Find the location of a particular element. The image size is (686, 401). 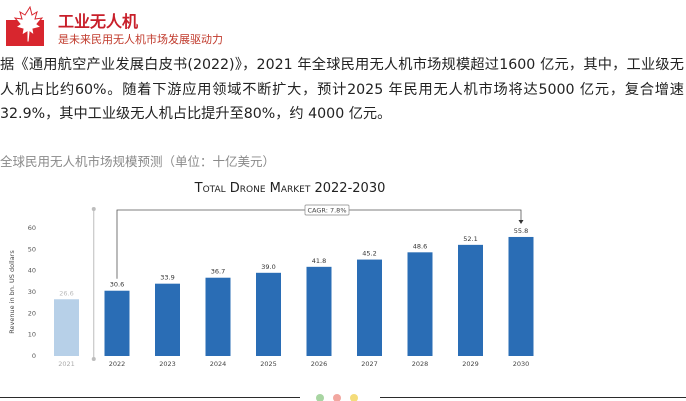

x-tick-label: 2025 is located at coordinates (268, 364).